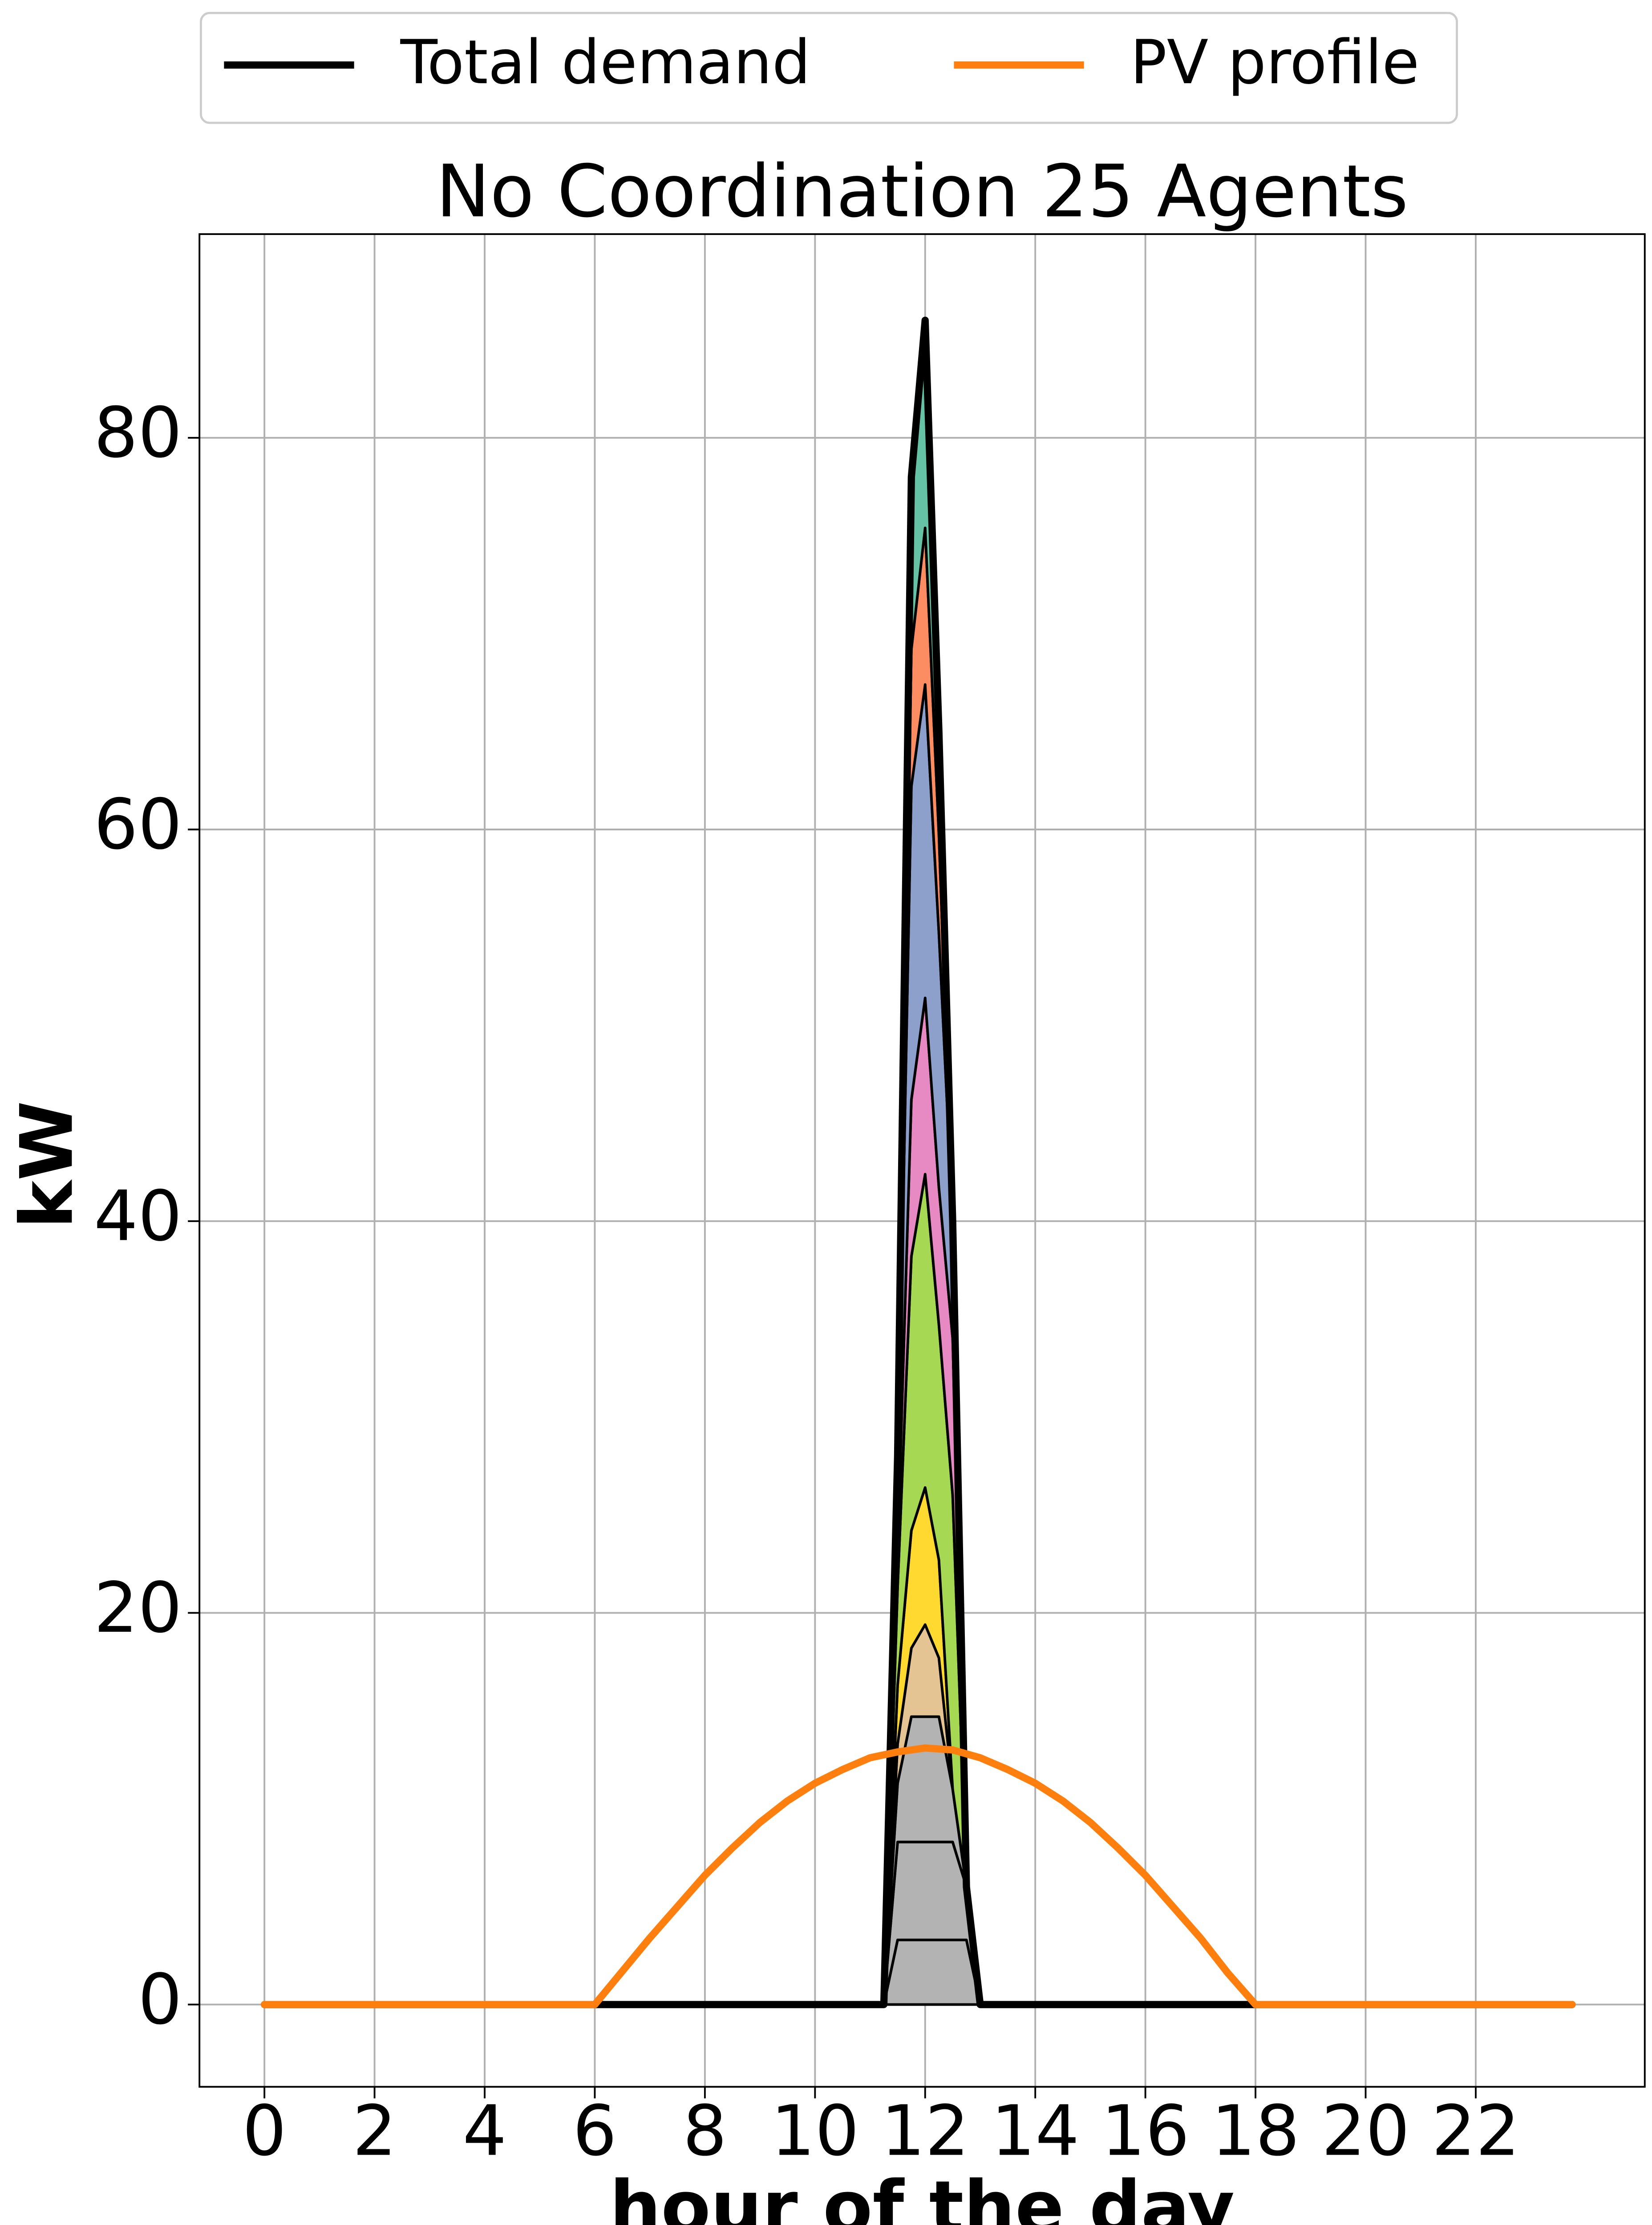 The height and width of the screenshot is (2225, 1652). Describe the element at coordinates (484, 2130) in the screenshot. I see `x-tick-label: 4` at that location.